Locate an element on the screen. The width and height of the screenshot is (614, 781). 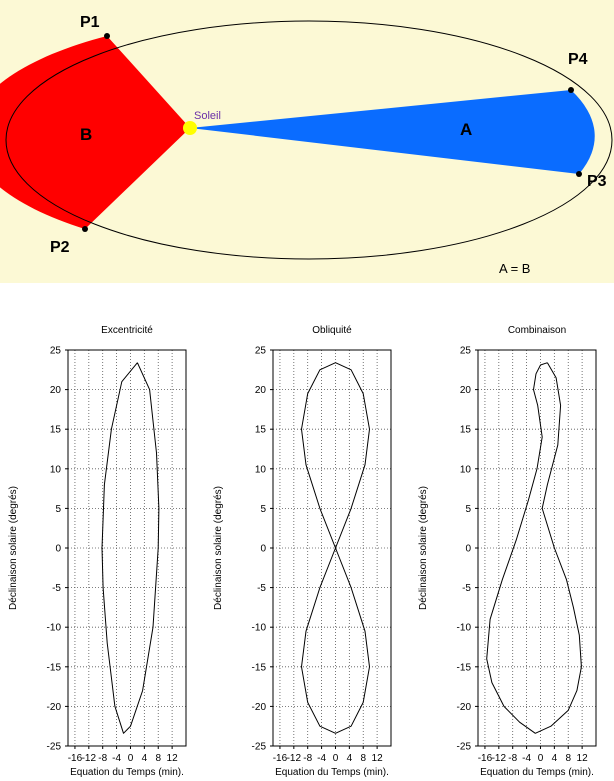
combinaison-y-tick-label: 25 is located at coordinates (466, 351).